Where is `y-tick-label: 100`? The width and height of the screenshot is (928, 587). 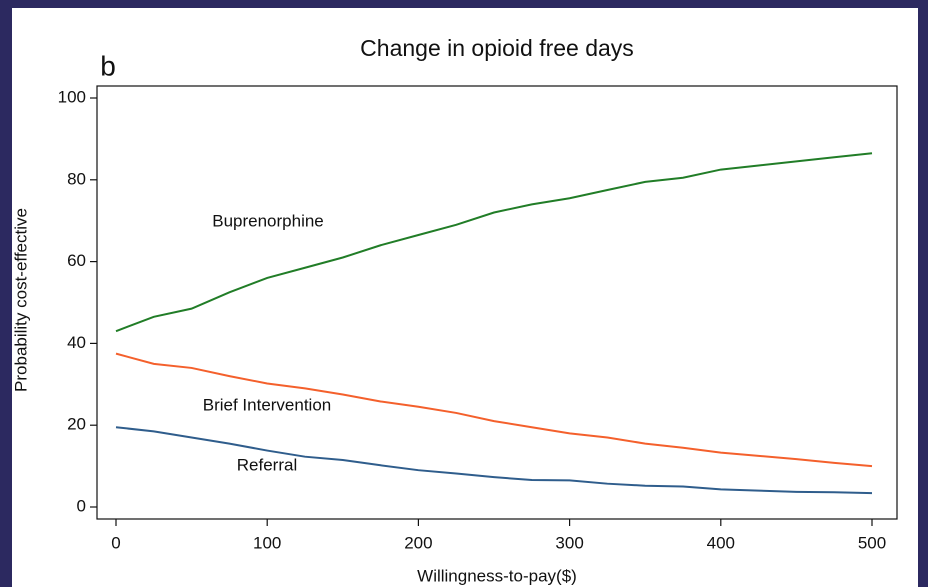 y-tick-label: 100 is located at coordinates (72, 96).